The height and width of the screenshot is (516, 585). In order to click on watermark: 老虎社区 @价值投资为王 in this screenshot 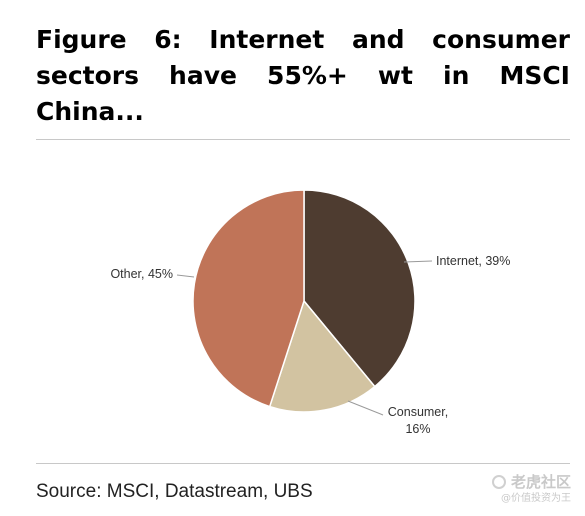, I will do `click(531, 489)`.